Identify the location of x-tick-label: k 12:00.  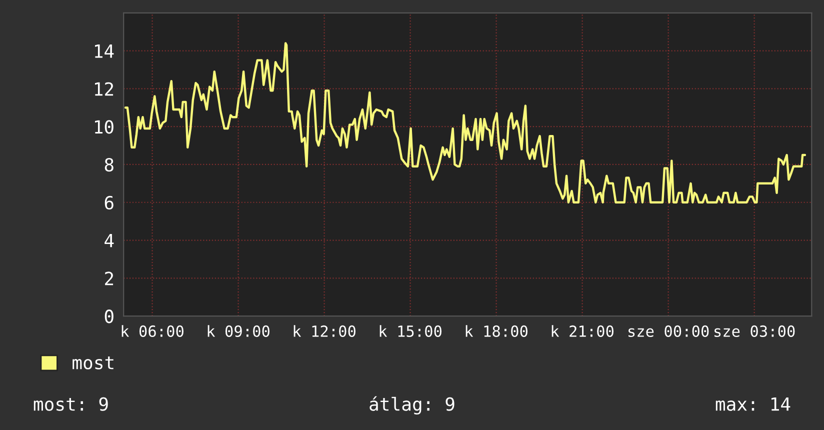
(325, 331).